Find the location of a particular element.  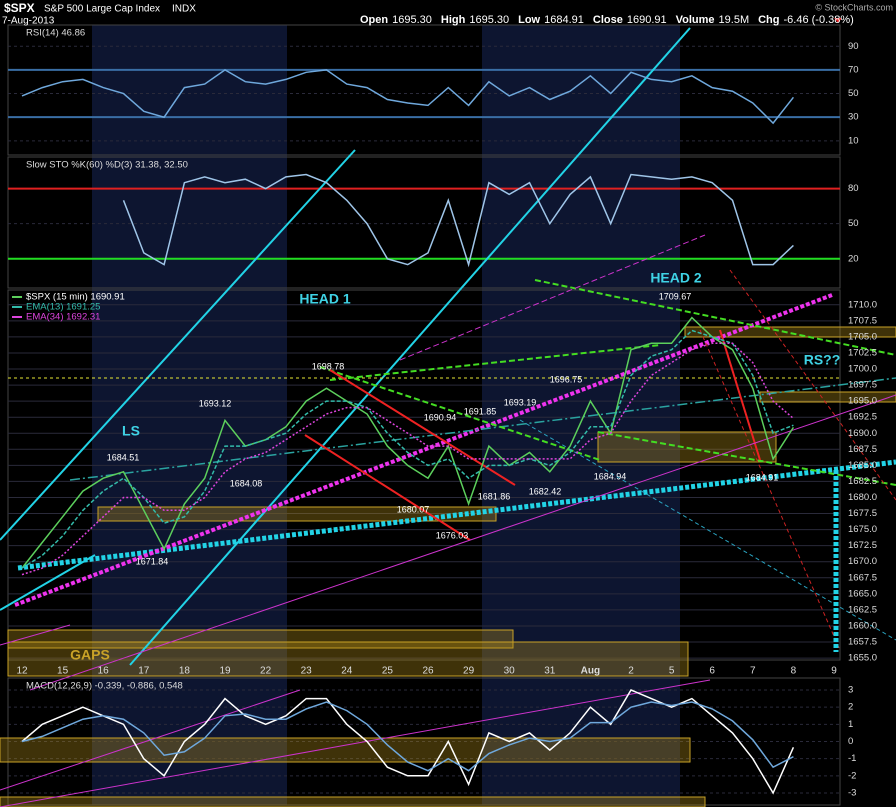

y-tick-label: 1662.5 is located at coordinates (862, 609).